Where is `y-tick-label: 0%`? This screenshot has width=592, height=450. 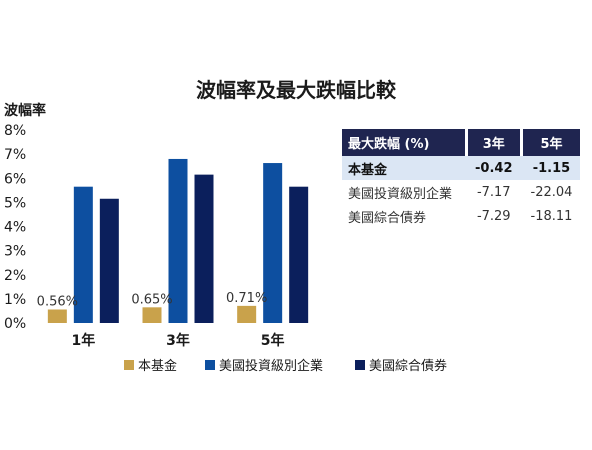
y-tick-label: 0% is located at coordinates (15, 324).